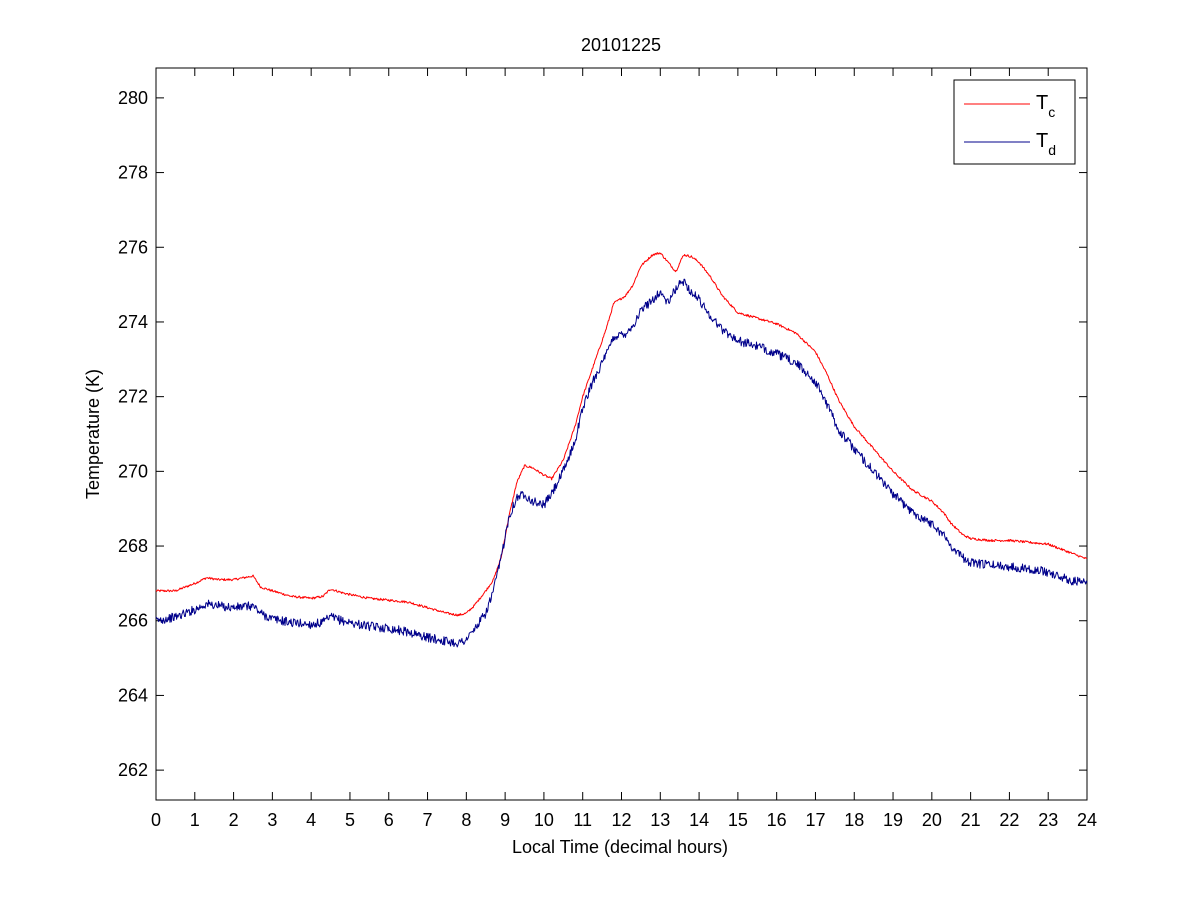 The height and width of the screenshot is (900, 1201). I want to click on y-tick-label: 268, so click(133, 546).